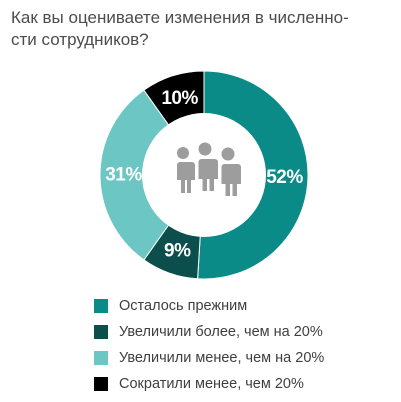 Image resolution: width=401 pixels, height=402 pixels. I want to click on legend-item-increased-more: Увеличили более, чем на 20%, so click(209, 331).